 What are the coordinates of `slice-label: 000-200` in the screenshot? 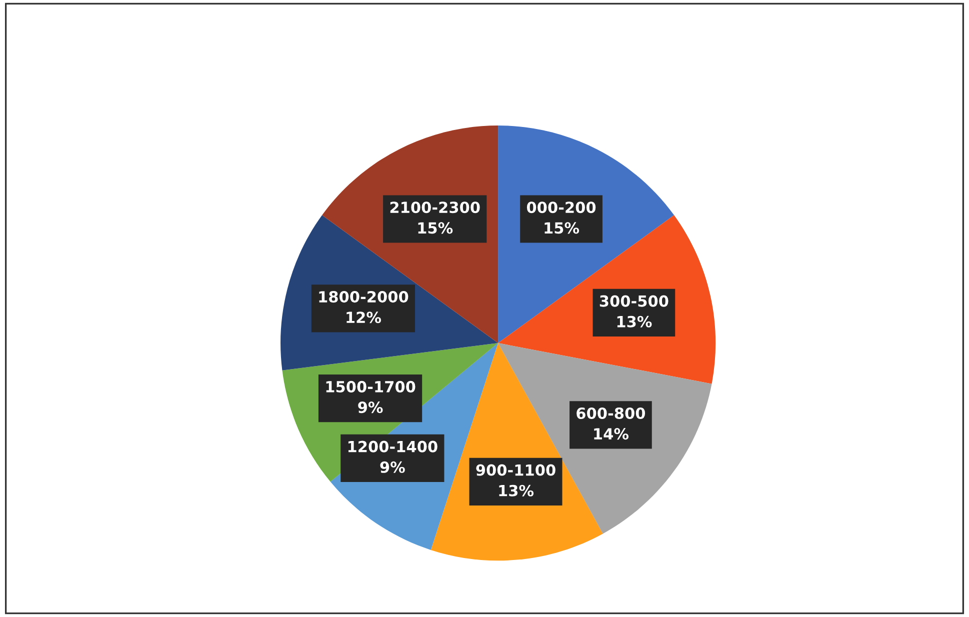 It's located at (561, 208).